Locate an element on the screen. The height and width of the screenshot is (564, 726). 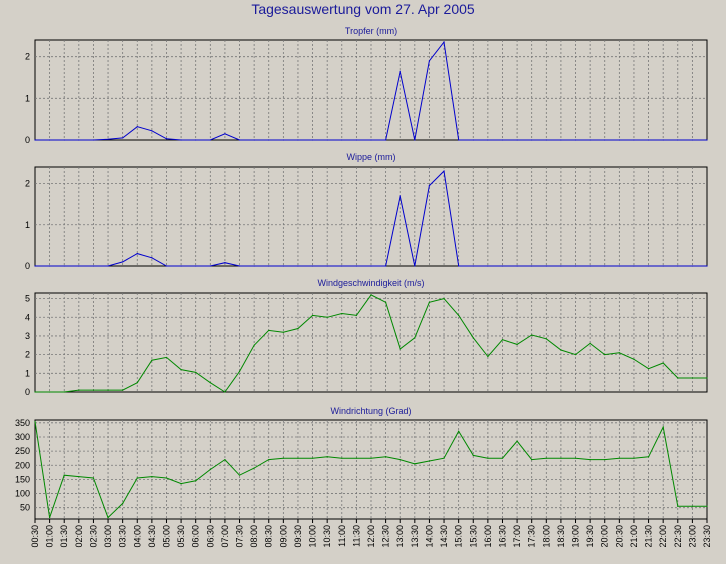
x-tick-label: 05:30 is located at coordinates (181, 536).